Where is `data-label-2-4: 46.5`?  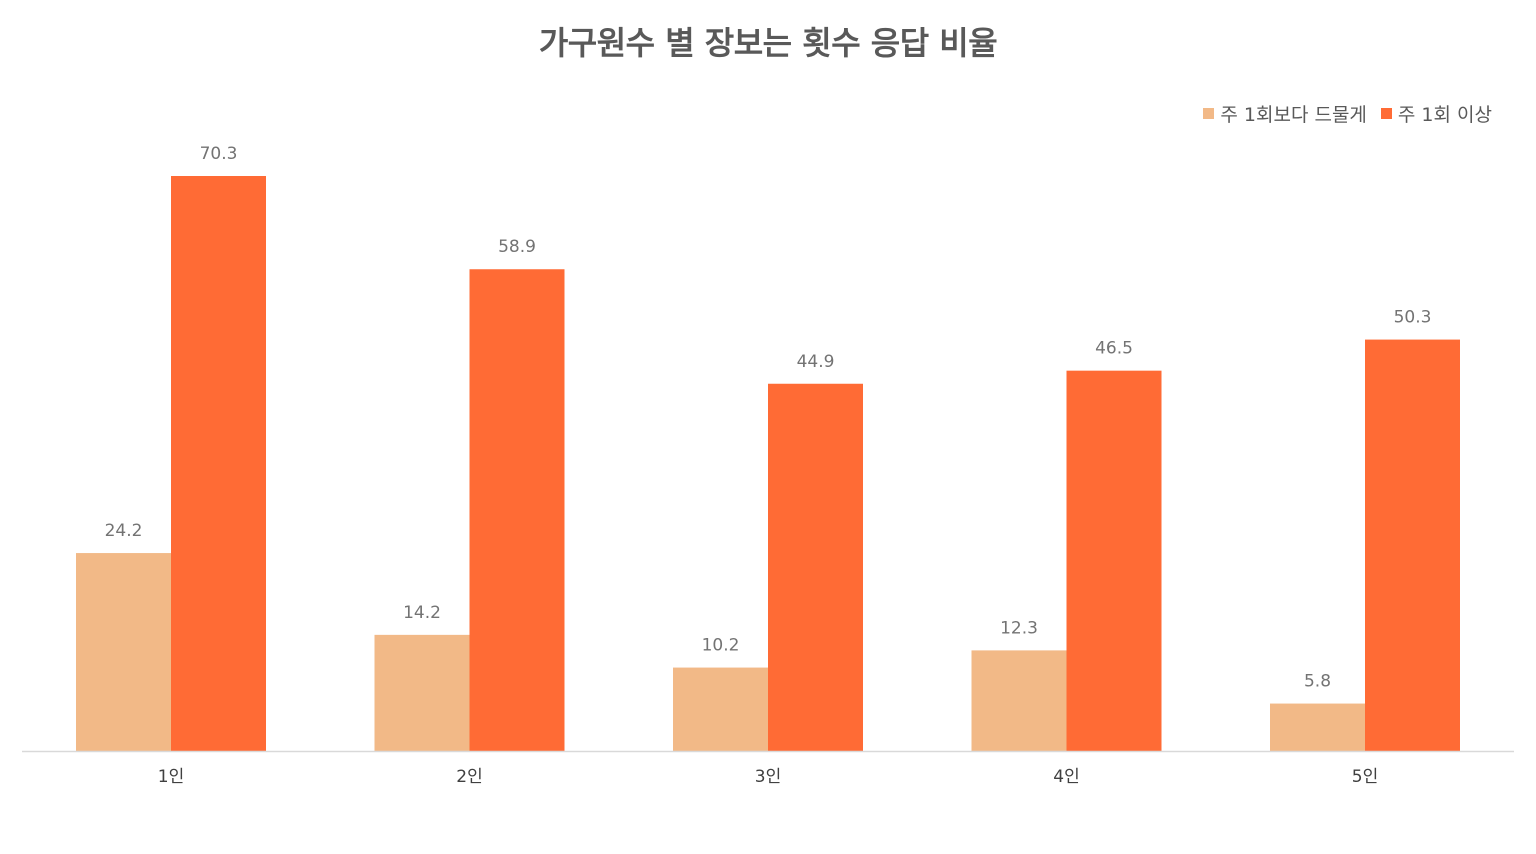
data-label-2-4: 46.5 is located at coordinates (1114, 349).